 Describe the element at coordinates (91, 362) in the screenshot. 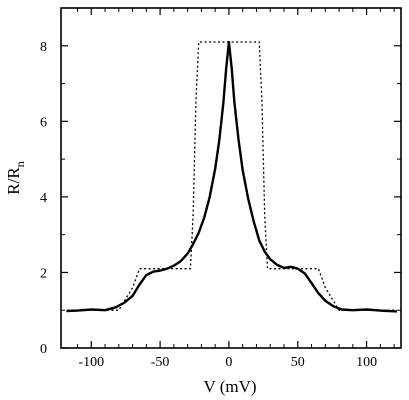

I see `x-tick-label: -100` at that location.